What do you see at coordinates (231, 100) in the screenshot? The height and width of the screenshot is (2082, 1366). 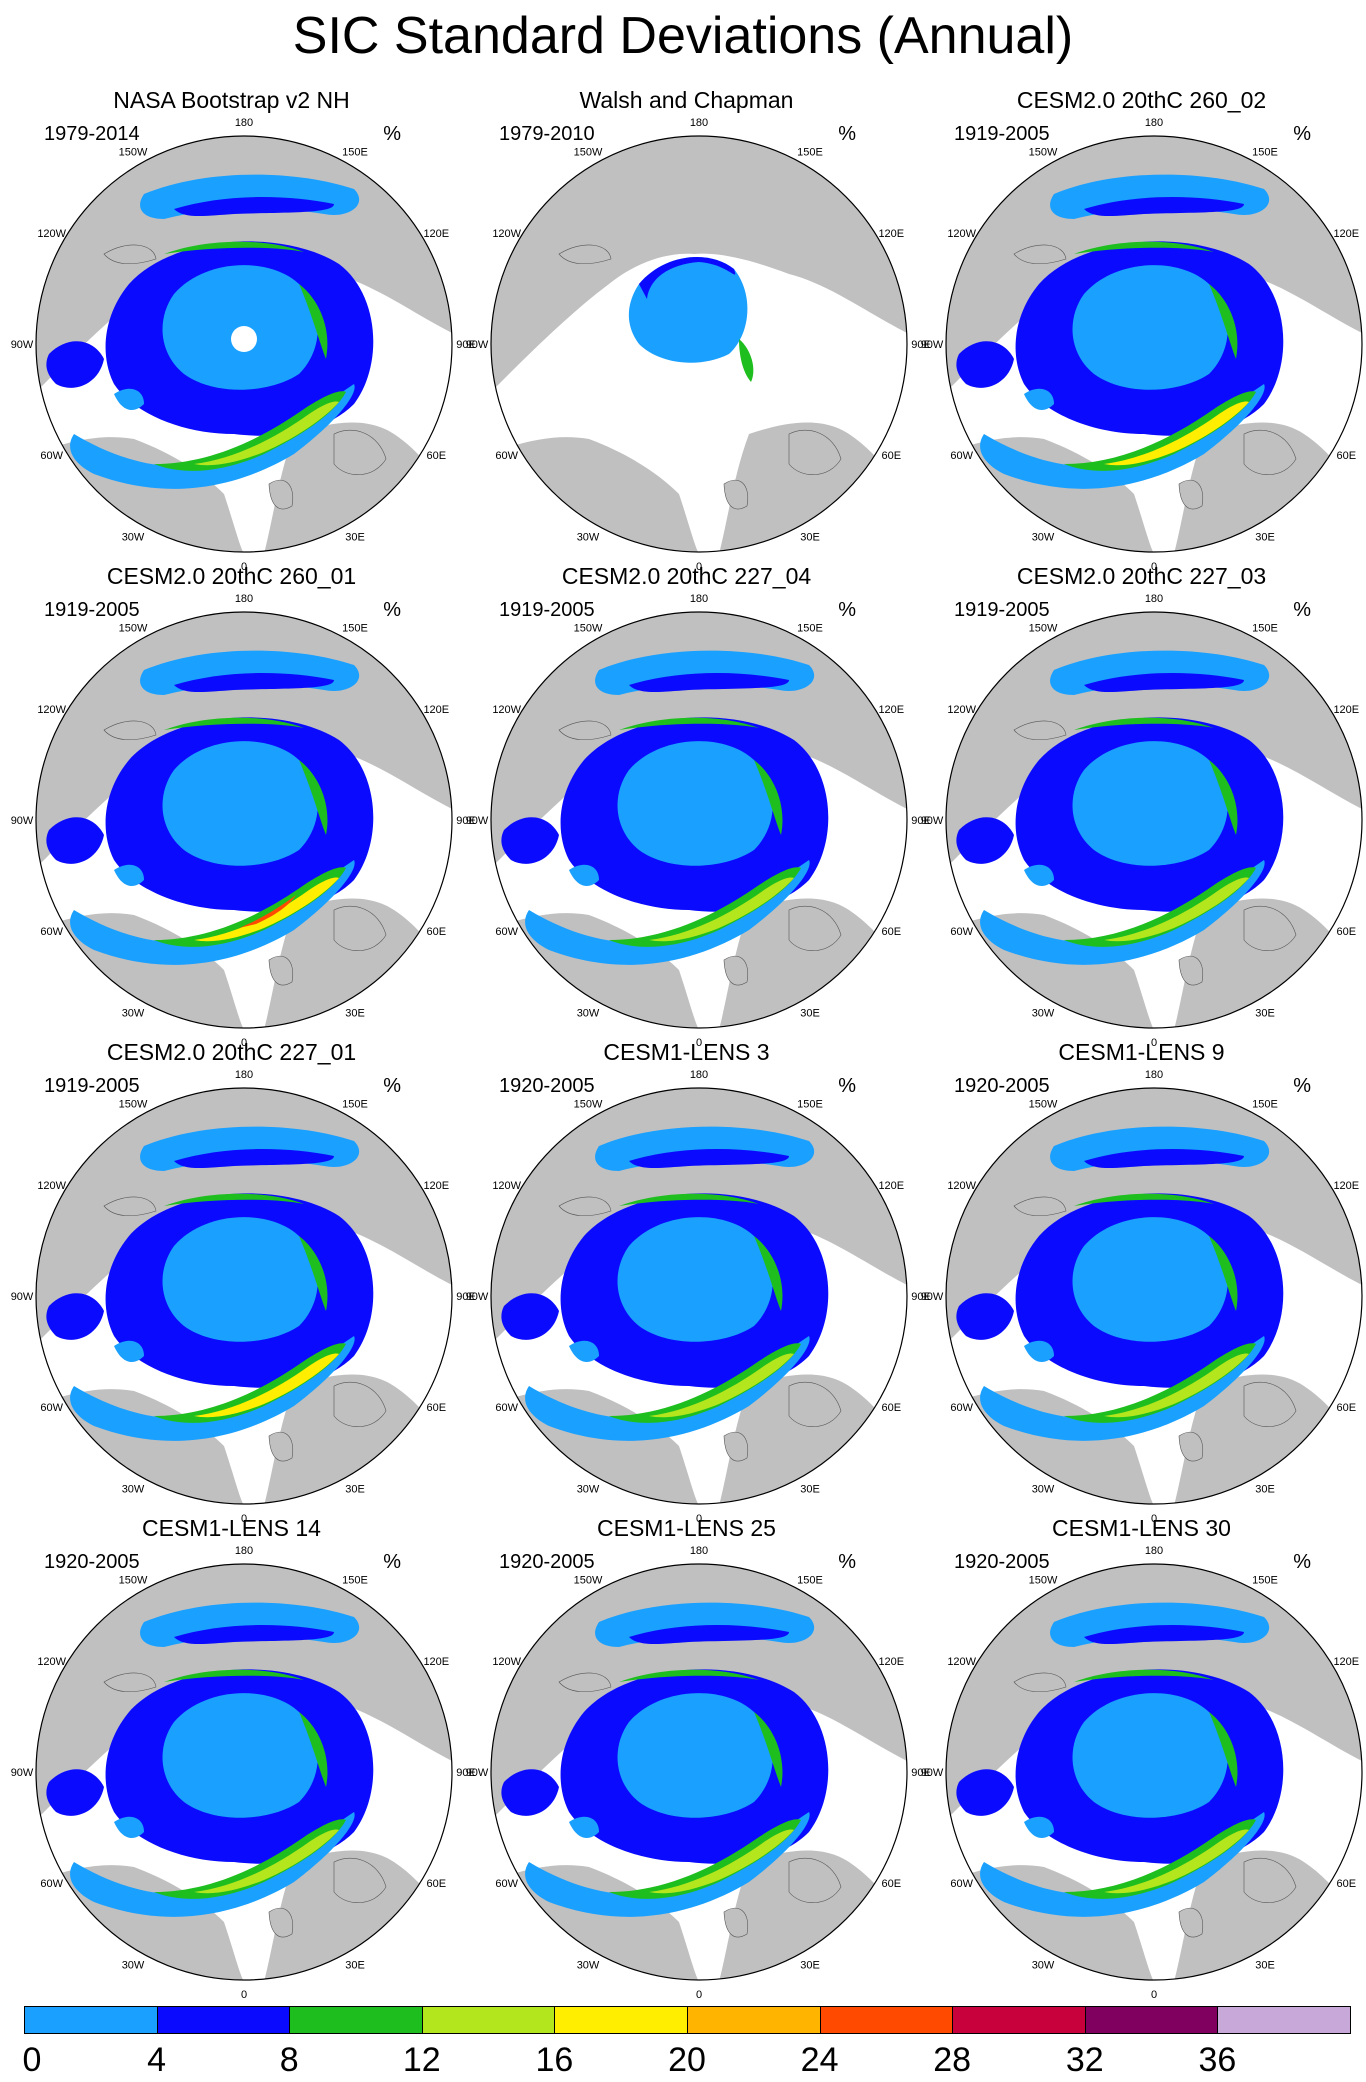 I see `panel-title: NASA Bootstrap v2 NH` at bounding box center [231, 100].